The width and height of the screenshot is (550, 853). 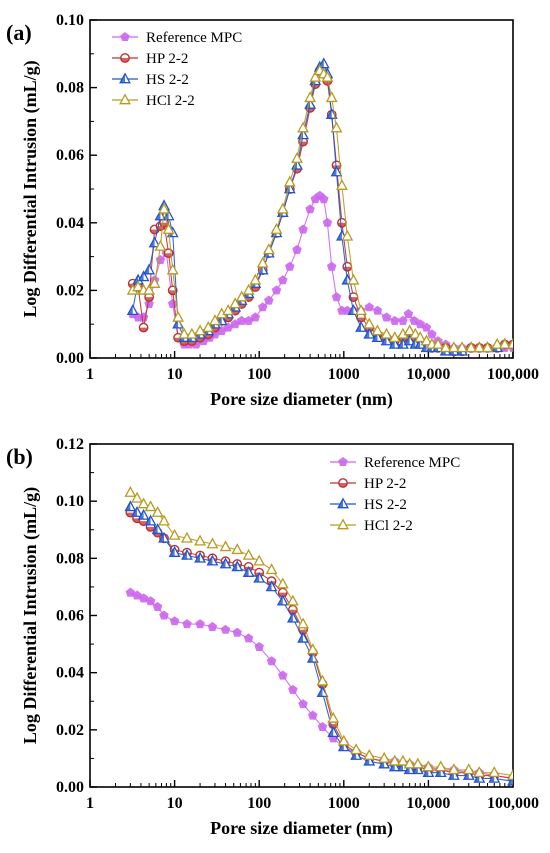 I want to click on legend-label: HS 2-2, so click(x=385, y=505).